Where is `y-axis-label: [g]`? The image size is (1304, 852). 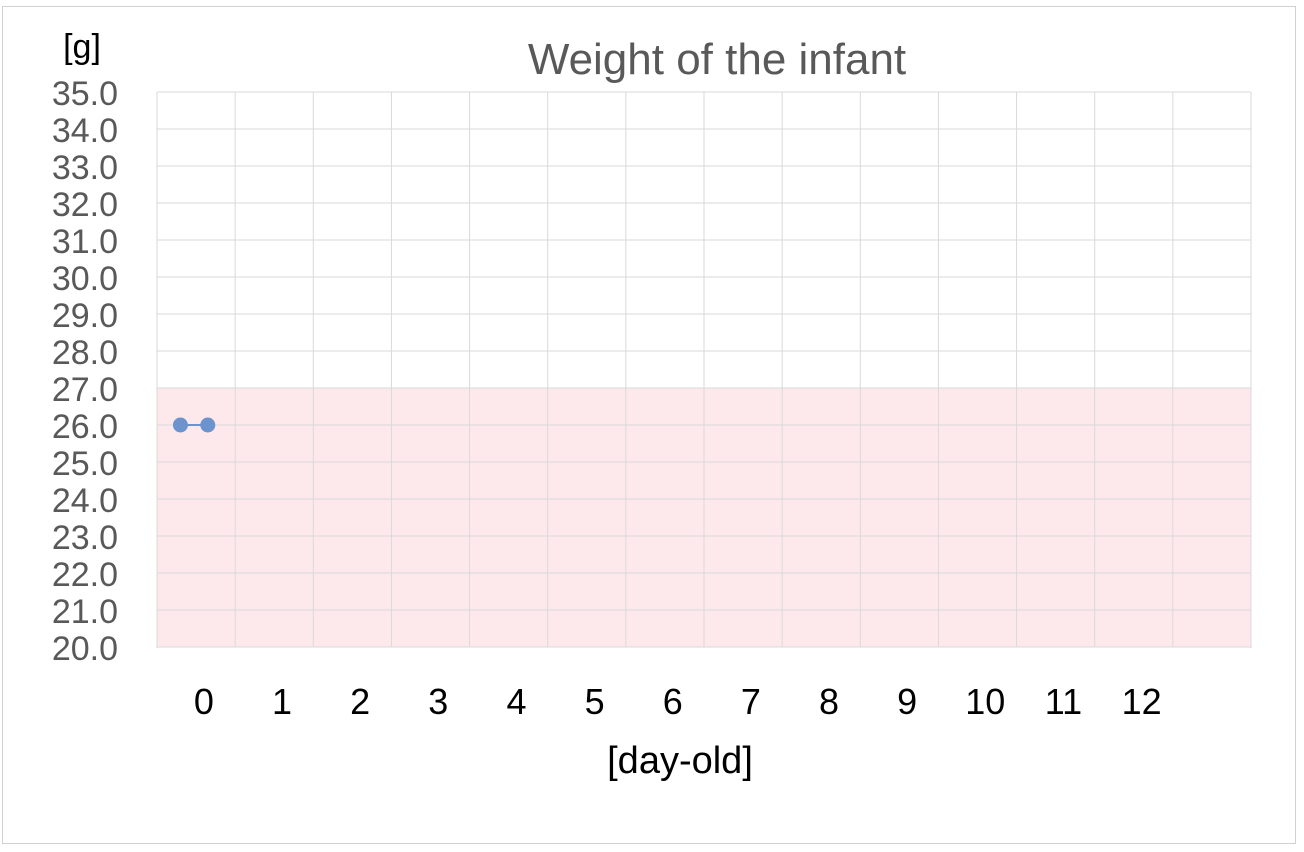
y-axis-label: [g] is located at coordinates (82, 47).